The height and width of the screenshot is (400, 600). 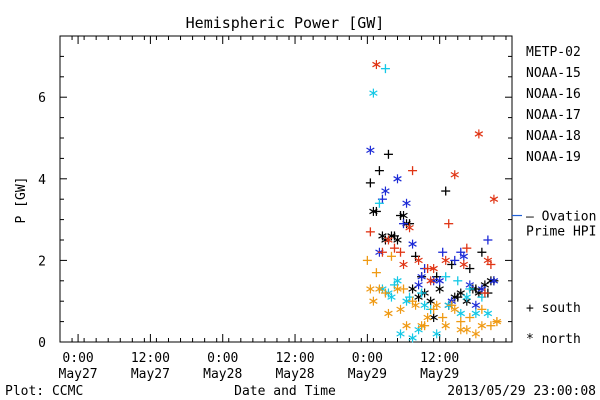 I want to click on x-tick-time: 0:00, so click(x=222, y=358).